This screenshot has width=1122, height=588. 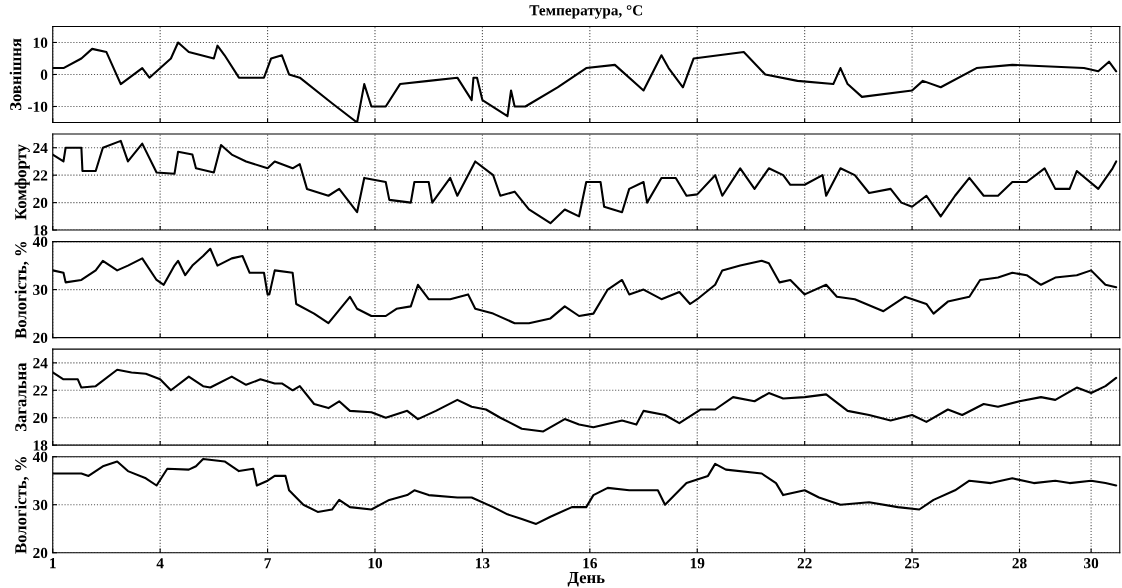 I want to click on x-tick-label: 1, so click(x=53, y=563).